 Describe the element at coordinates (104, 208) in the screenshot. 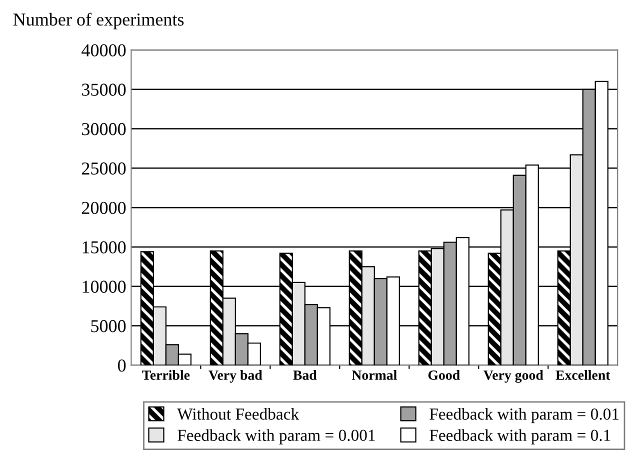

I see `y-tick-label: 20000` at that location.